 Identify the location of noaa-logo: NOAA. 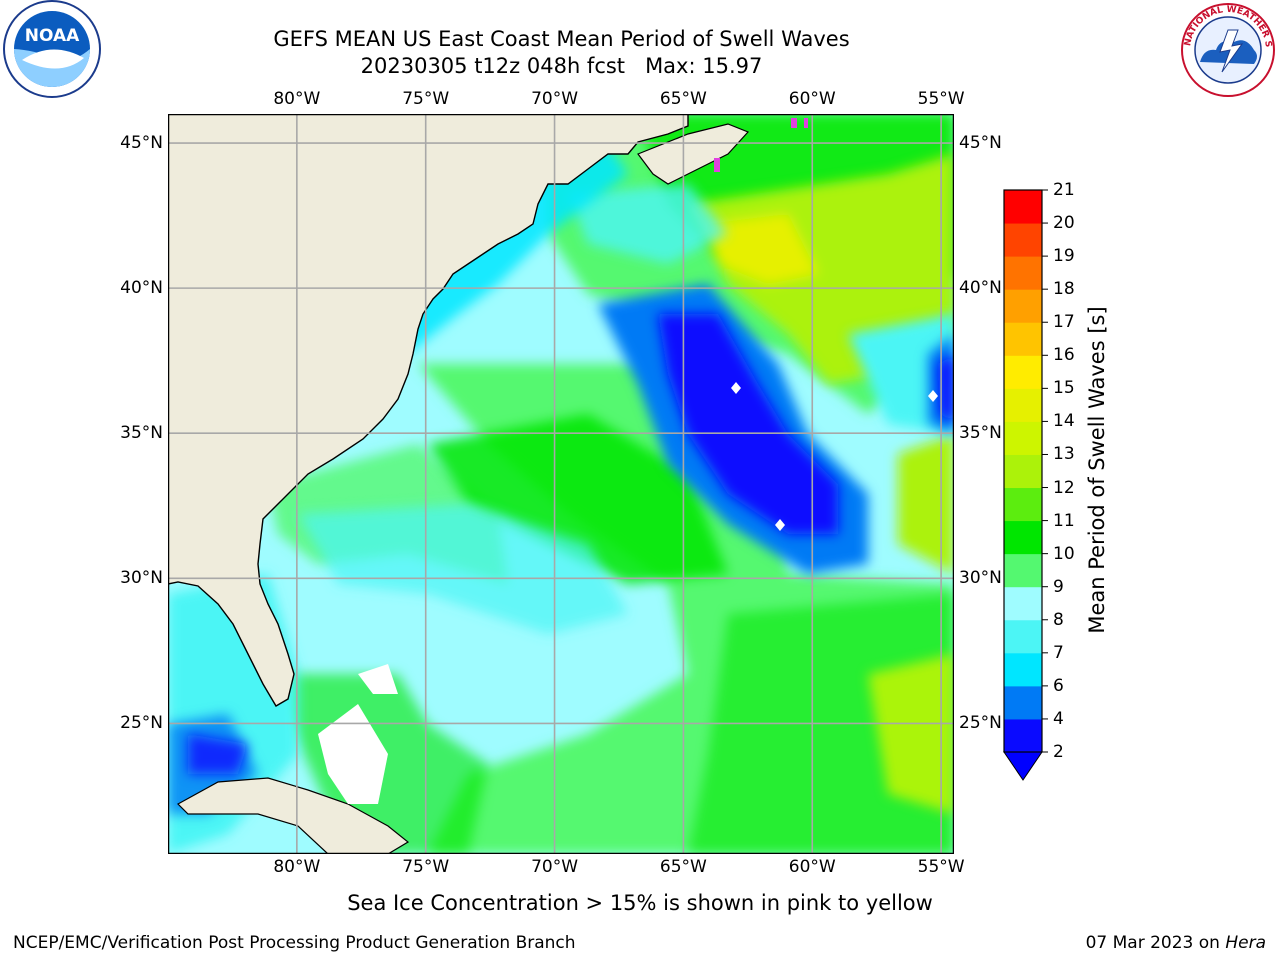
(52, 49).